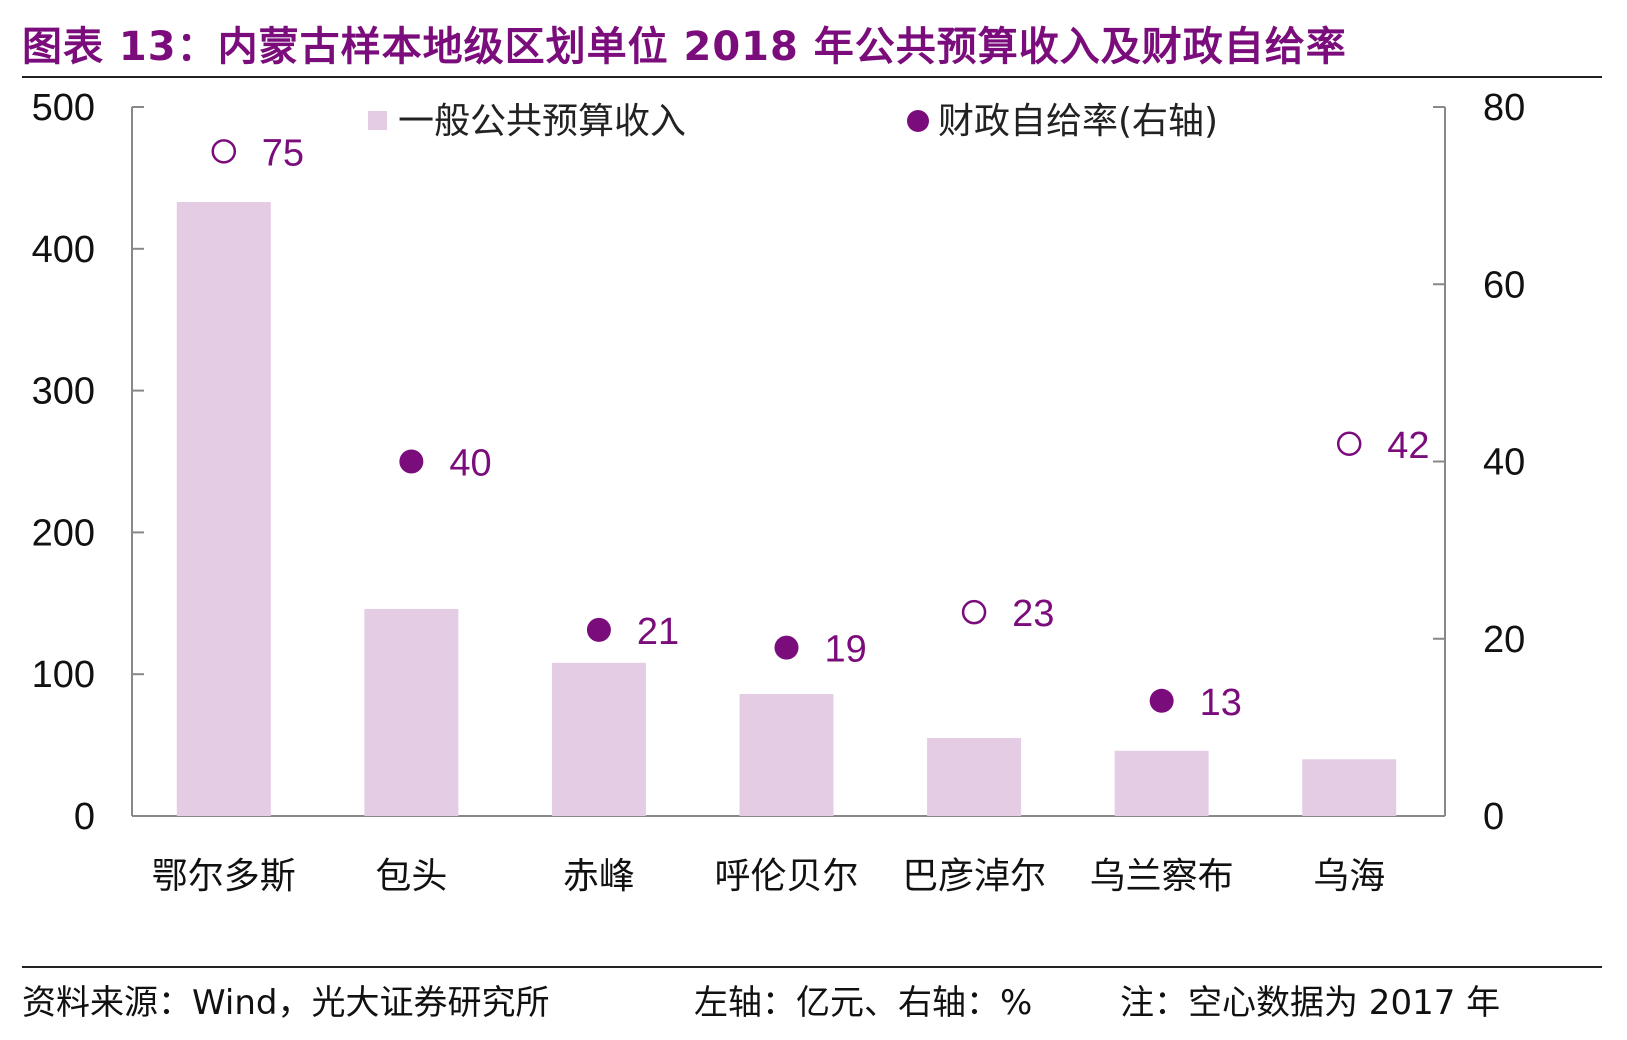 The image size is (1627, 1040). What do you see at coordinates (1493, 817) in the screenshot?
I see `right-tick-label: 0` at bounding box center [1493, 817].